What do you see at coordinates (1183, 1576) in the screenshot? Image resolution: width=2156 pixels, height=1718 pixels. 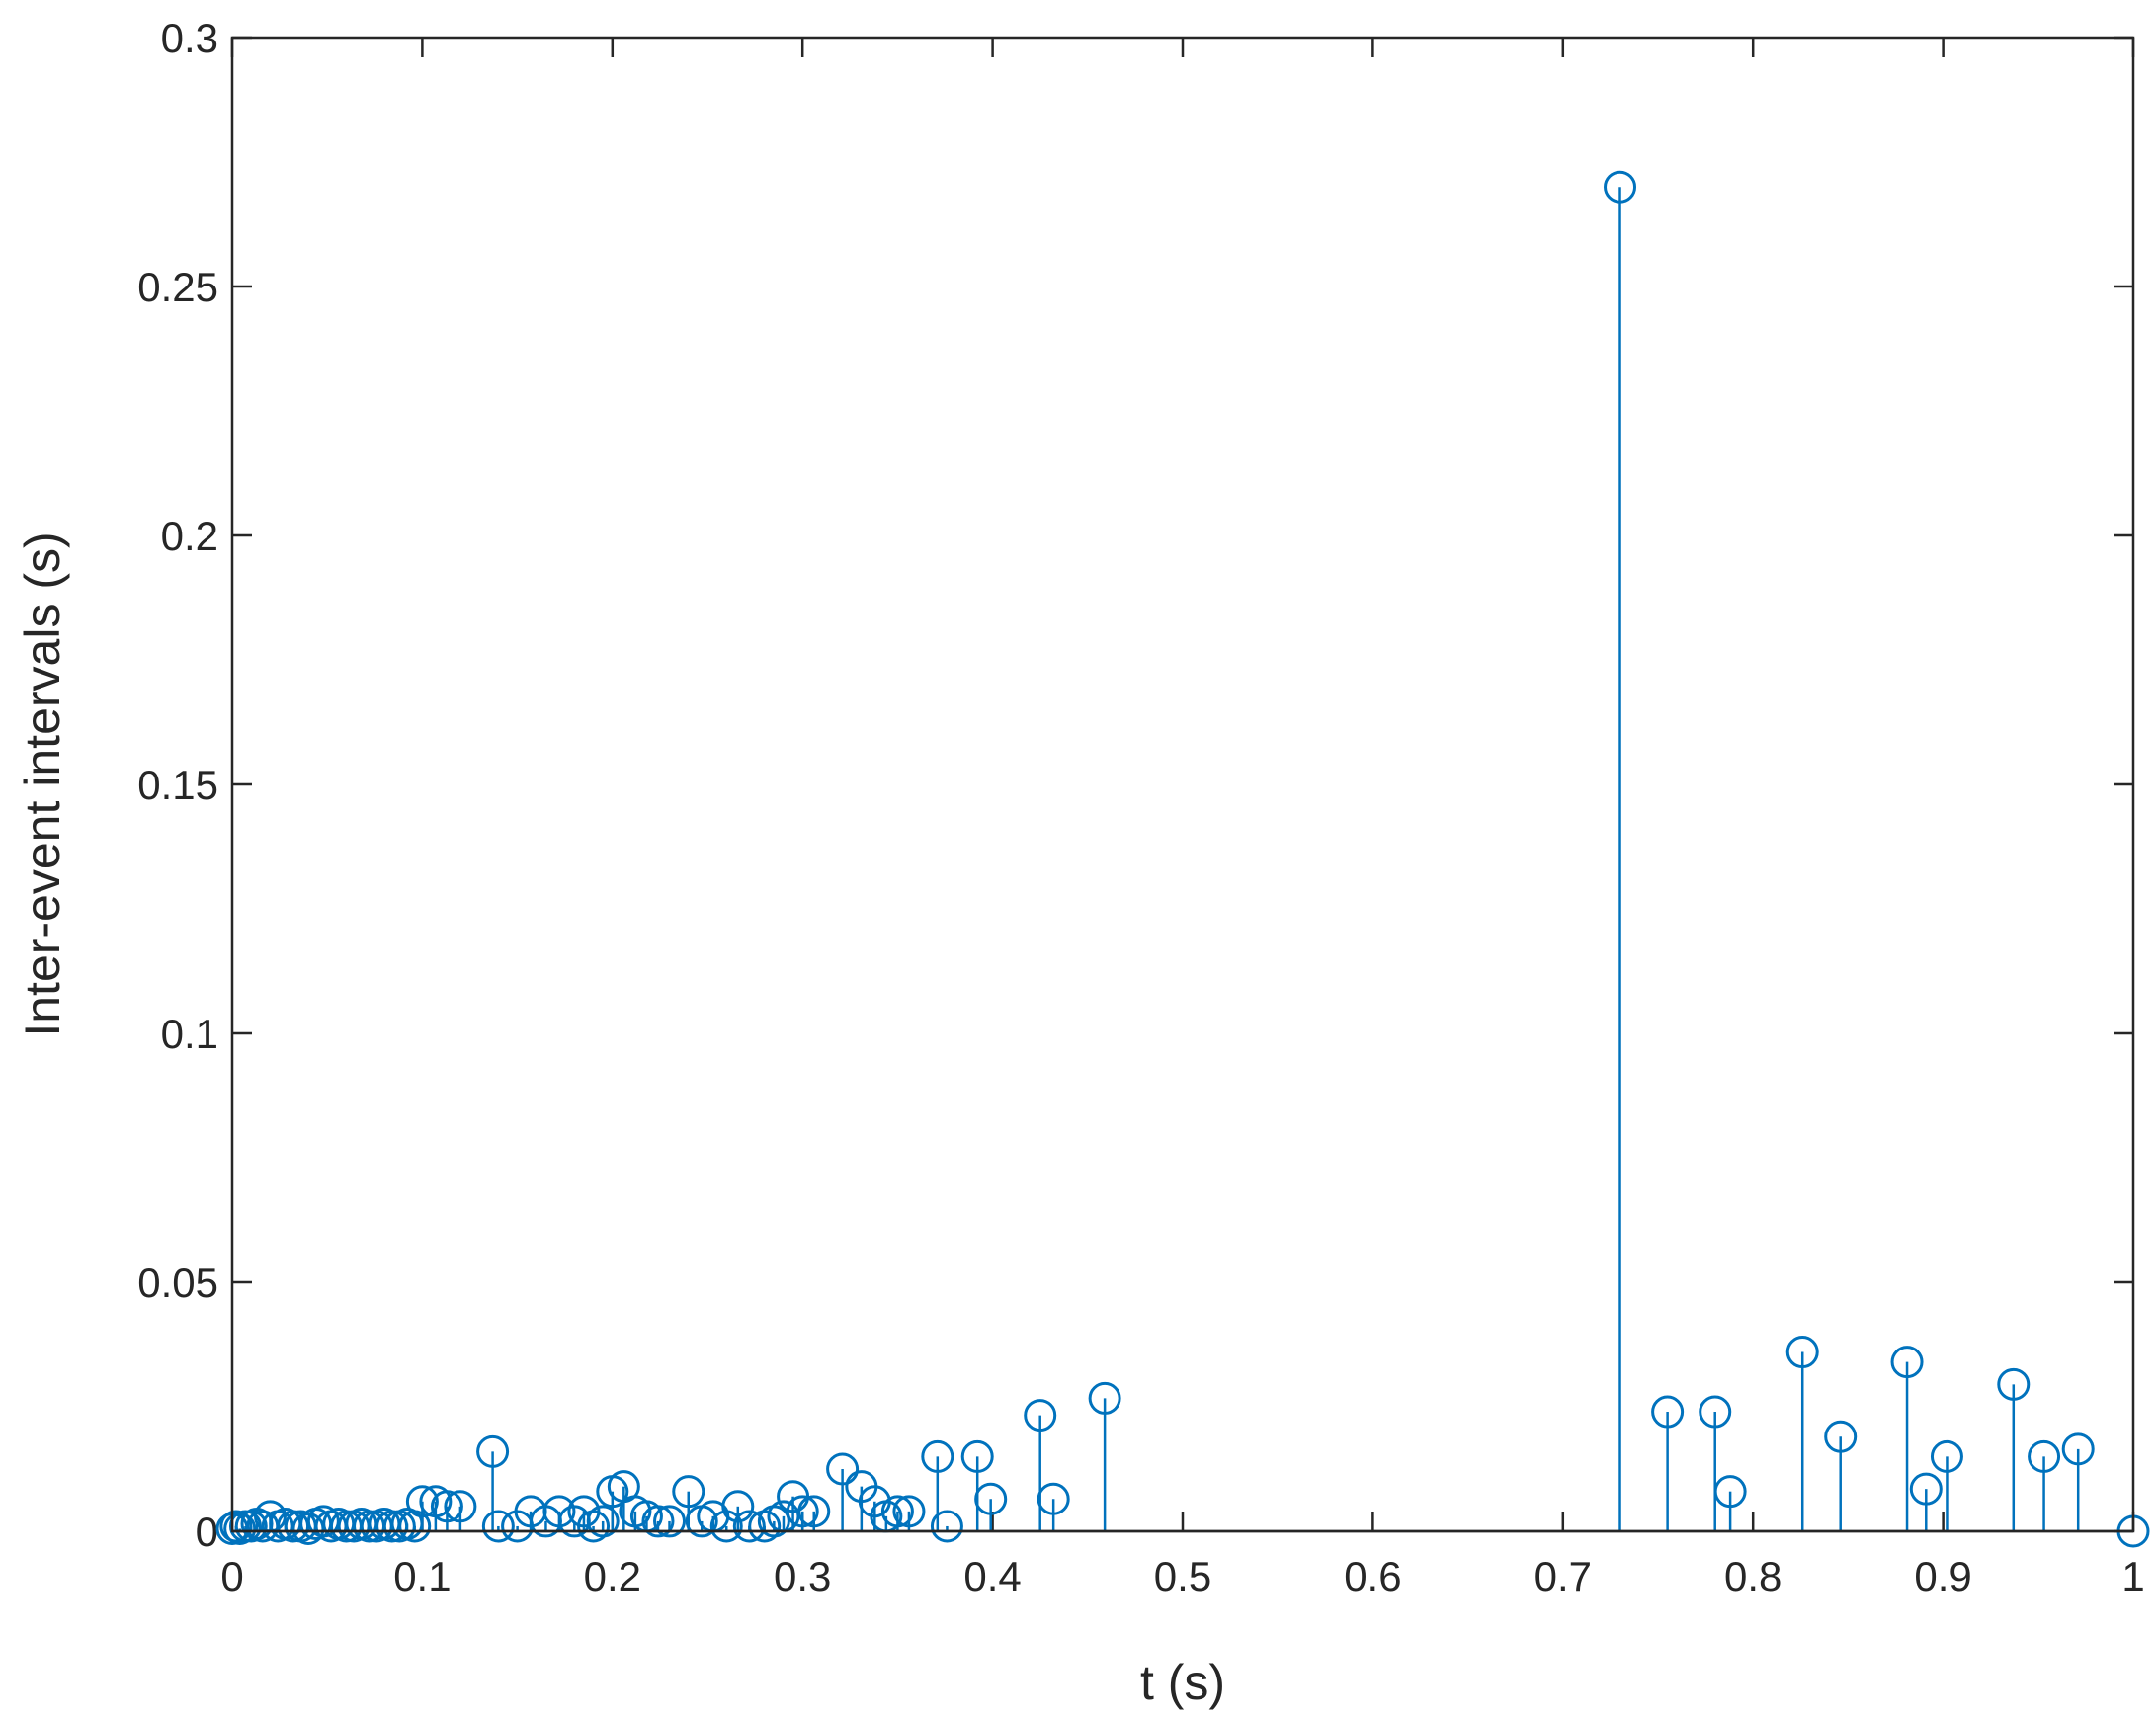 I see `x-tick-label: 0.5` at bounding box center [1183, 1576].